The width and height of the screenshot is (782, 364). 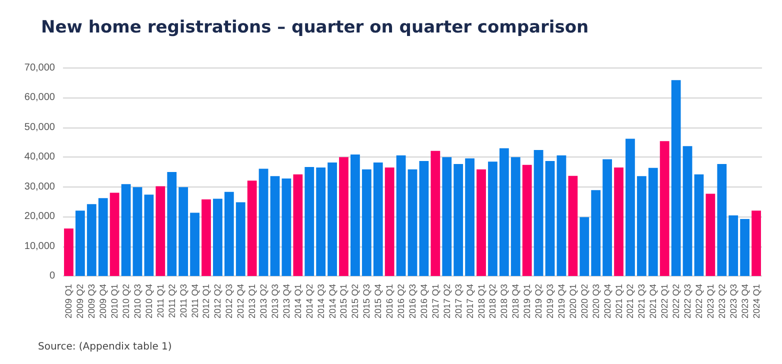 I want to click on x-tick-label: 2016 Q1, so click(x=389, y=301).